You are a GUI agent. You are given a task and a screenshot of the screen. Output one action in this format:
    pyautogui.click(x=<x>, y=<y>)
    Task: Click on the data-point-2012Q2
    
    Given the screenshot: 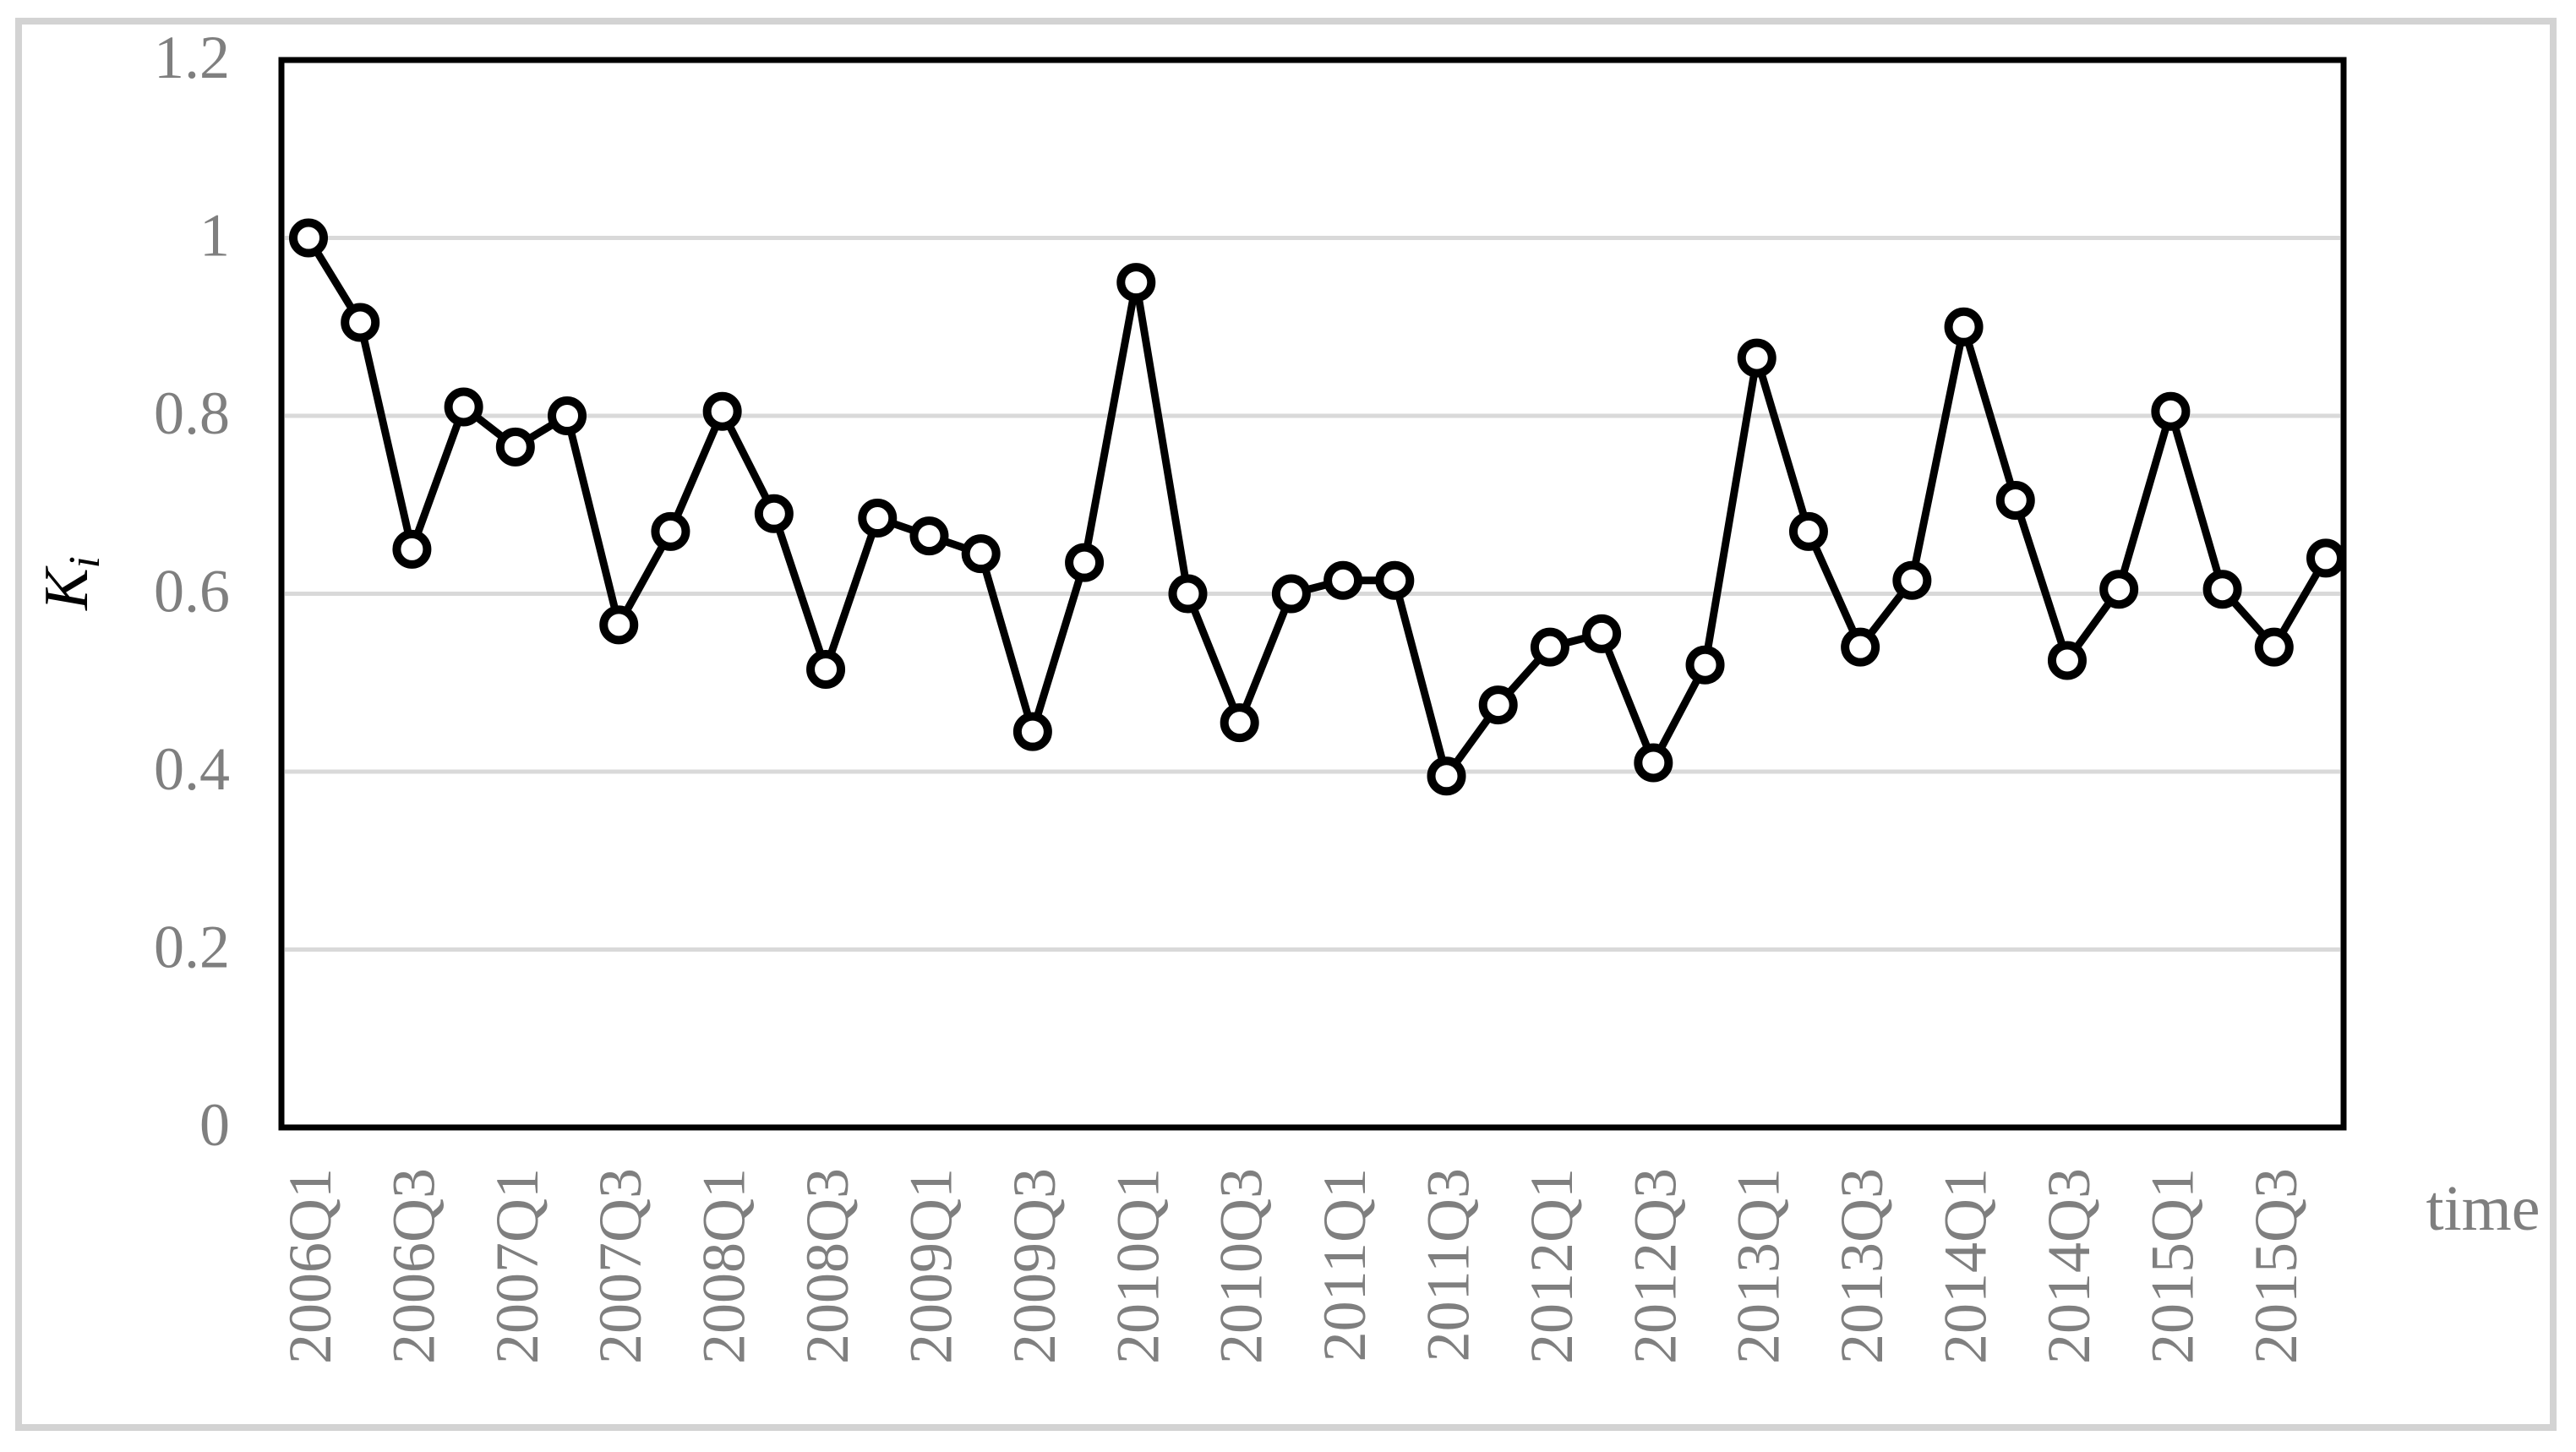 What is the action you would take?
    pyautogui.click(x=1602, y=634)
    